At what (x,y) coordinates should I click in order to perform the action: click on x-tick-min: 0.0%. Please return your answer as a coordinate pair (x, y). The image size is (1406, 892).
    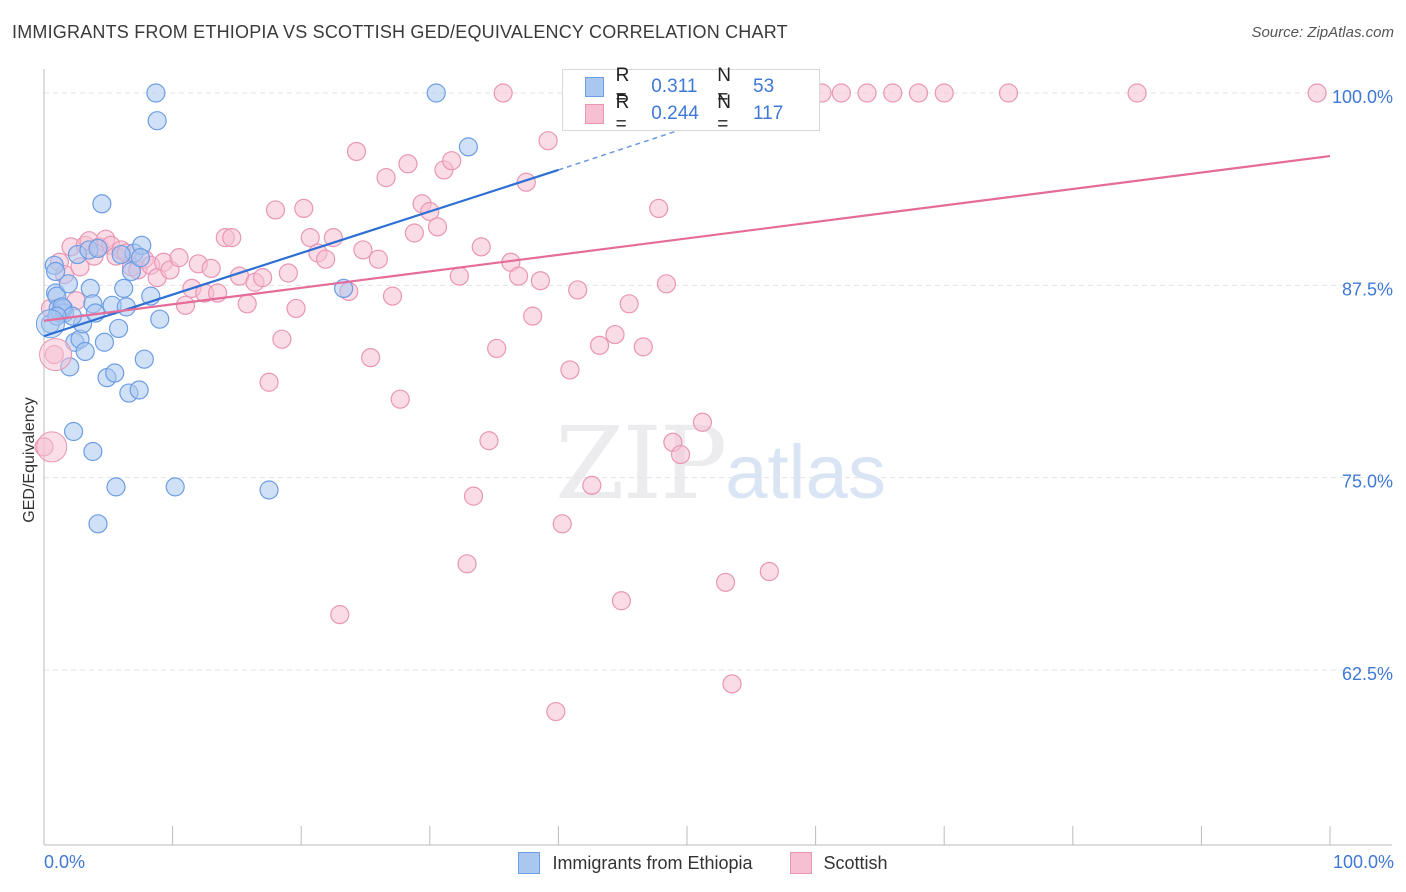
    Looking at the image, I should click on (65, 862).